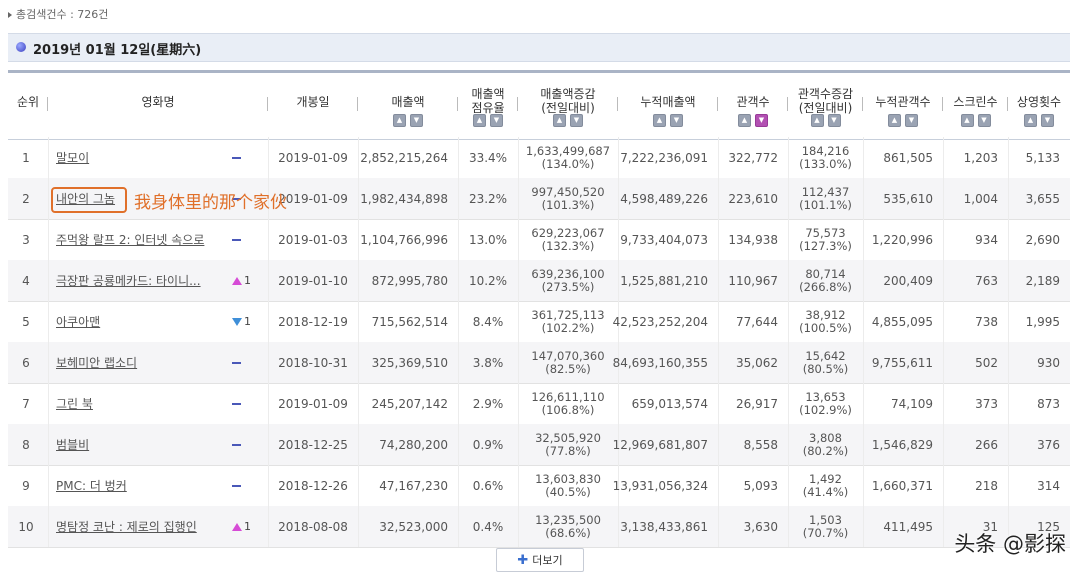  What do you see at coordinates (73, 445) in the screenshot?
I see `movie-title-link: 범블비` at bounding box center [73, 445].